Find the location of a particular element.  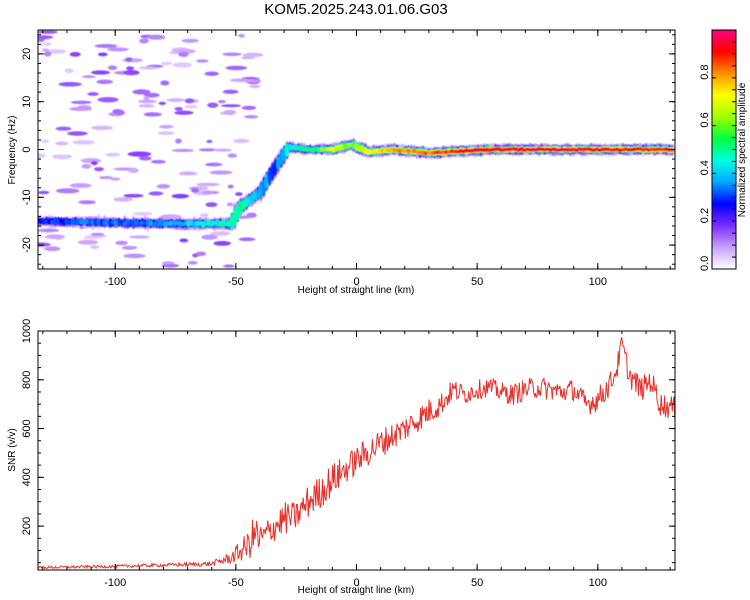

colorbar-tick-label: 0.0 is located at coordinates (705, 263).